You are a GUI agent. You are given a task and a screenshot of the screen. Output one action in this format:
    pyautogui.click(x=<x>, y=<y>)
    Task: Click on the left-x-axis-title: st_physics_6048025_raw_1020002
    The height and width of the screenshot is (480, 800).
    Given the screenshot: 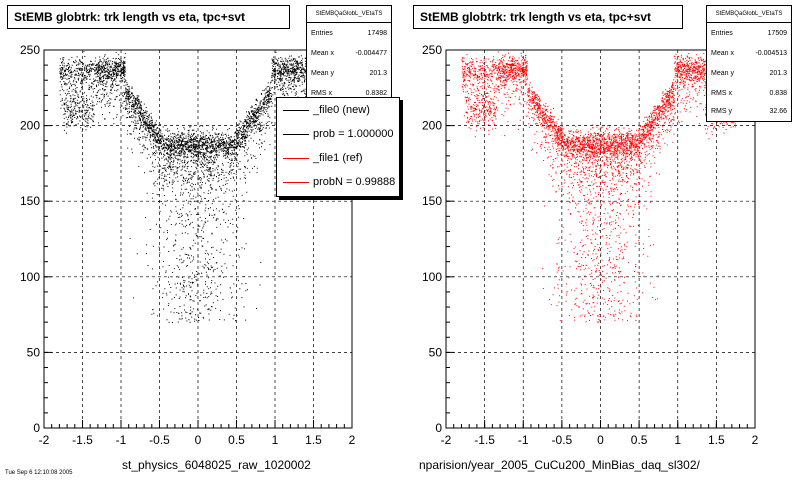 What is the action you would take?
    pyautogui.click(x=216, y=465)
    